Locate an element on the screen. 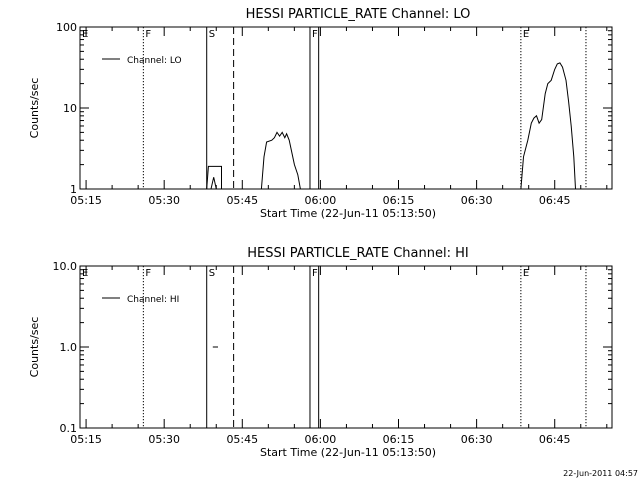 This screenshot has height=480, width=640. legend-label: Channel: HI is located at coordinates (153, 300).